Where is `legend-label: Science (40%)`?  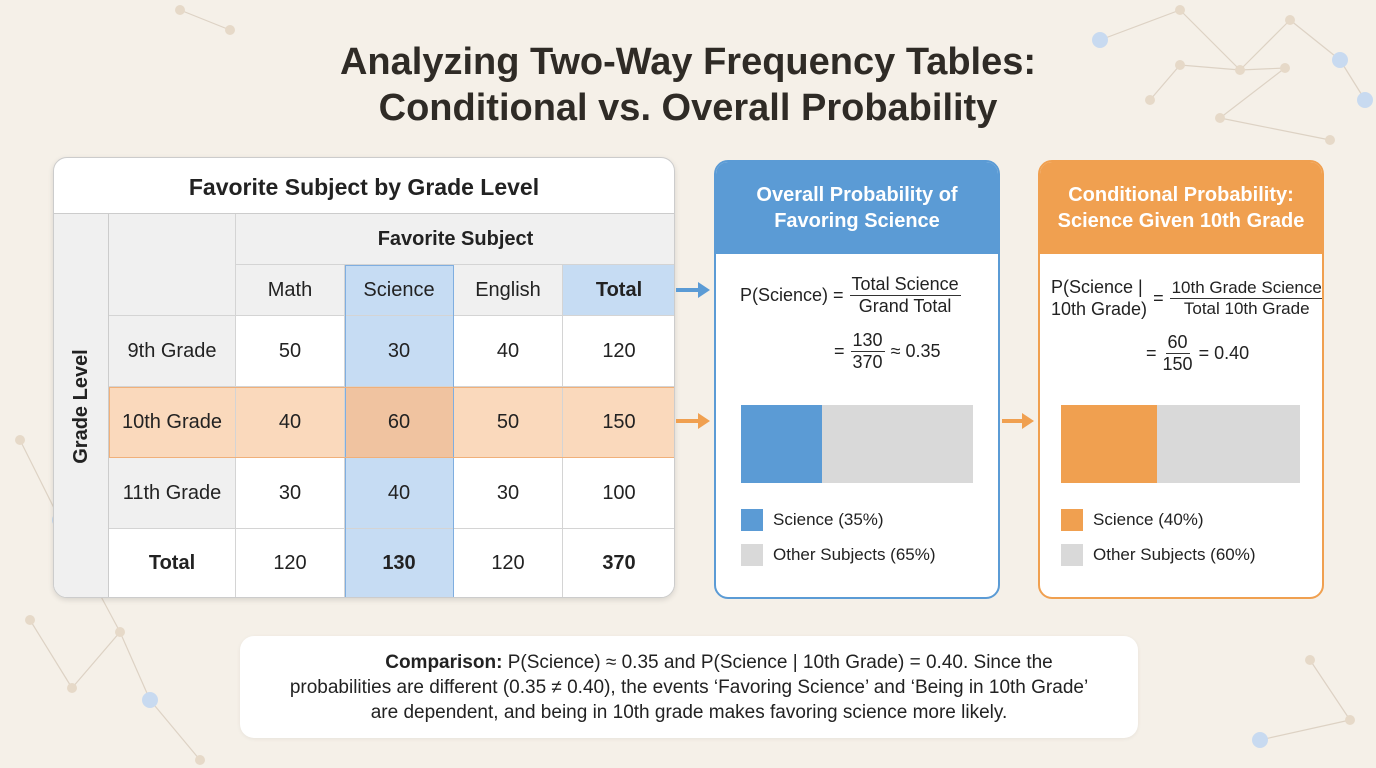
legend-label: Science (40%) is located at coordinates (1148, 519).